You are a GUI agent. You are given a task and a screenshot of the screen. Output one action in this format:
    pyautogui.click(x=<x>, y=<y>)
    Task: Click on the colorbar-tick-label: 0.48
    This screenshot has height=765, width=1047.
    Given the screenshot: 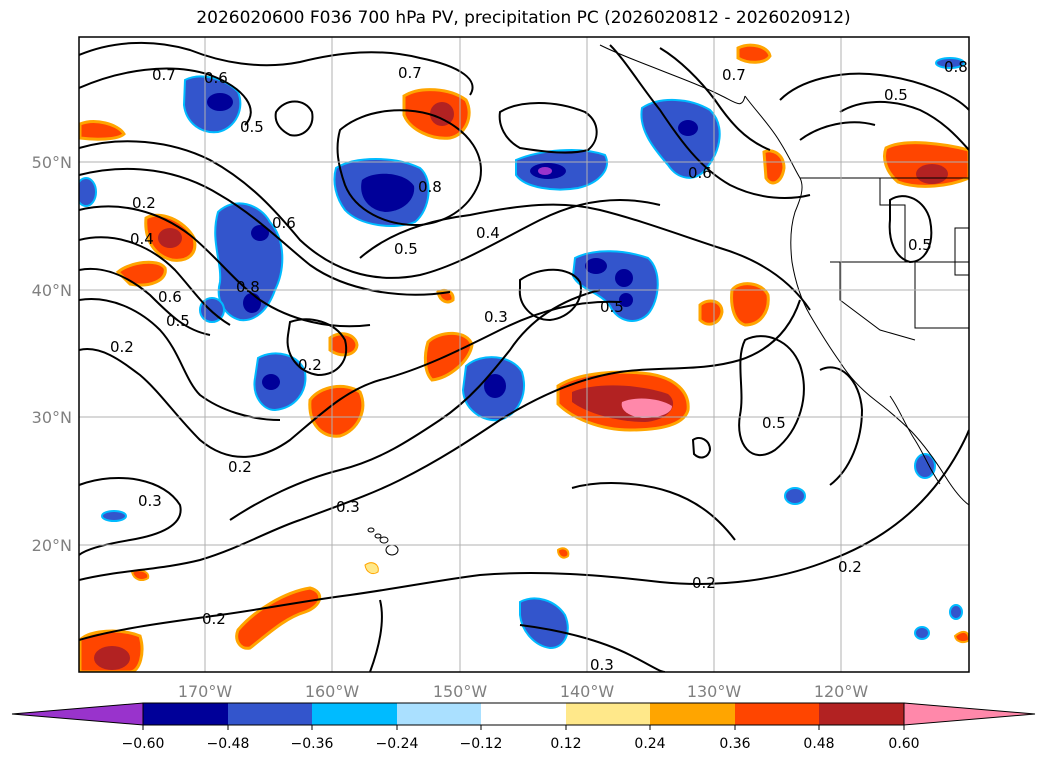 What is the action you would take?
    pyautogui.click(x=818, y=744)
    